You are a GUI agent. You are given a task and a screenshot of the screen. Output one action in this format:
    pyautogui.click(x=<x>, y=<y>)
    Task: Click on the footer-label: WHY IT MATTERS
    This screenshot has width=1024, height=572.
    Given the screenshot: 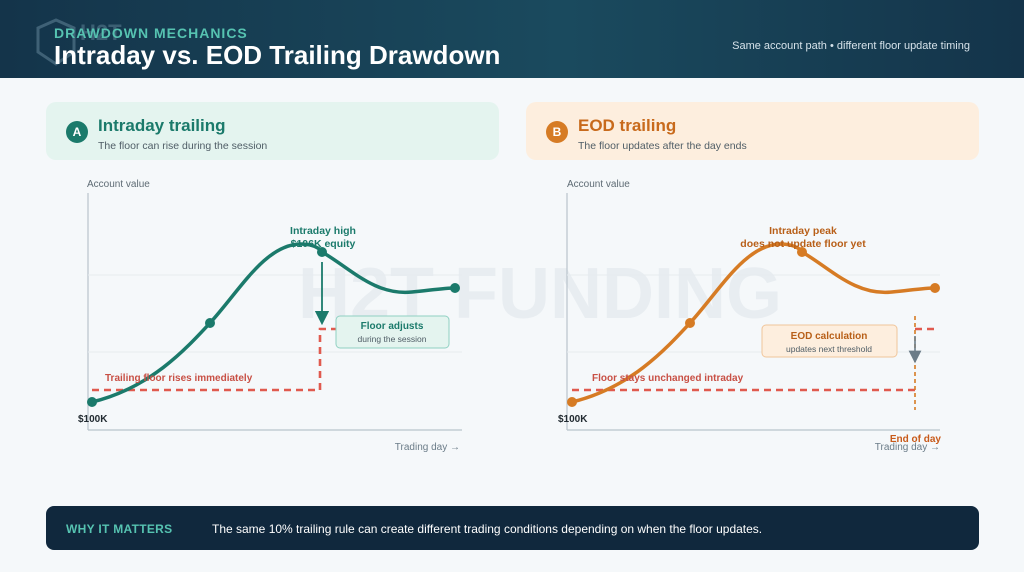 What is the action you would take?
    pyautogui.click(x=119, y=529)
    